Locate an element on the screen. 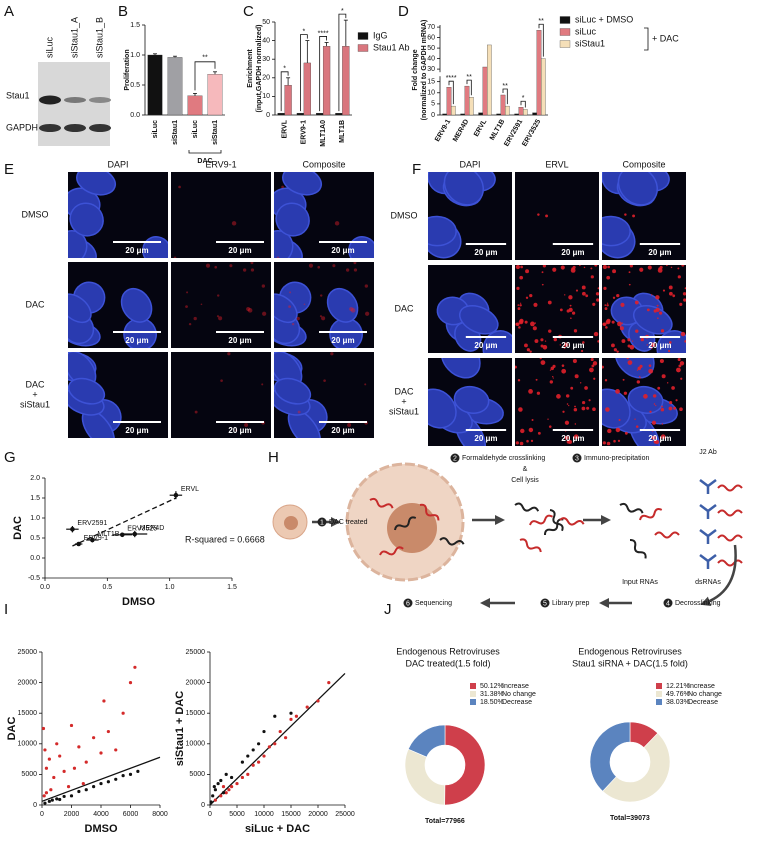 Image resolution: width=757 pixels, height=842 pixels. donut-slice is located at coordinates (425, 777).